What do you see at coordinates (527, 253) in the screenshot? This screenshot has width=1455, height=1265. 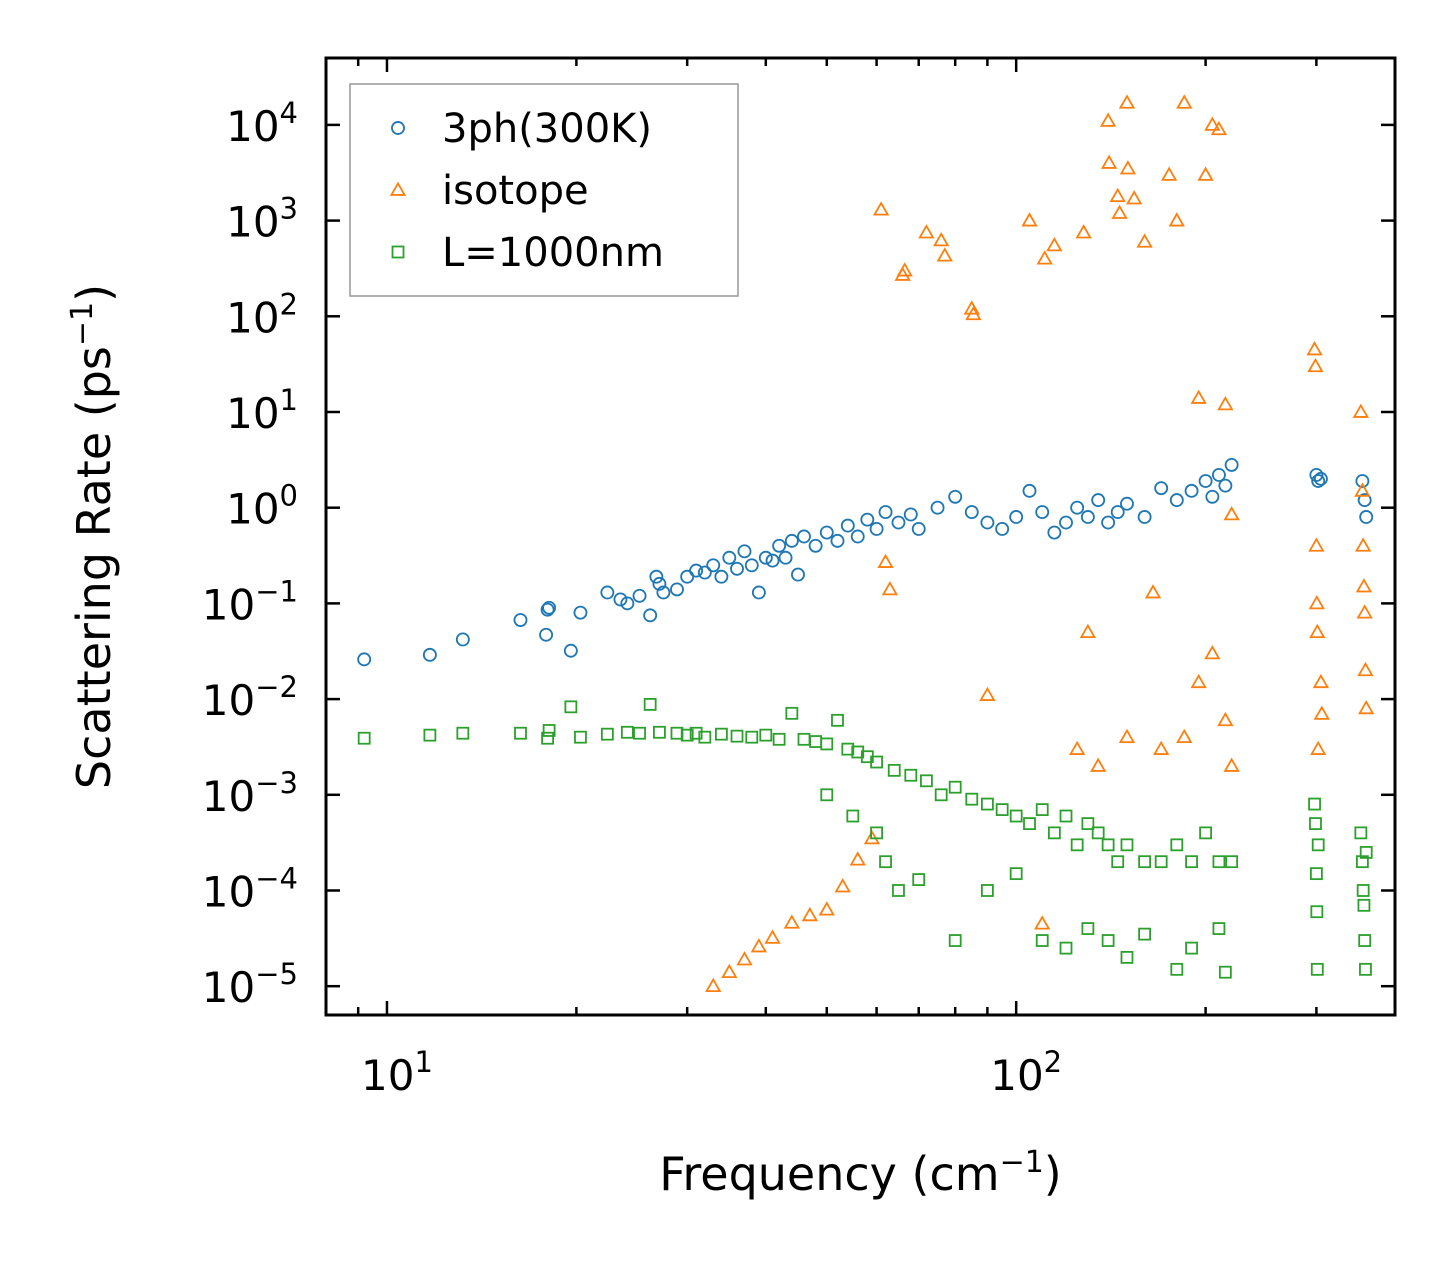 I see `legend-entry: L=1000nm` at bounding box center [527, 253].